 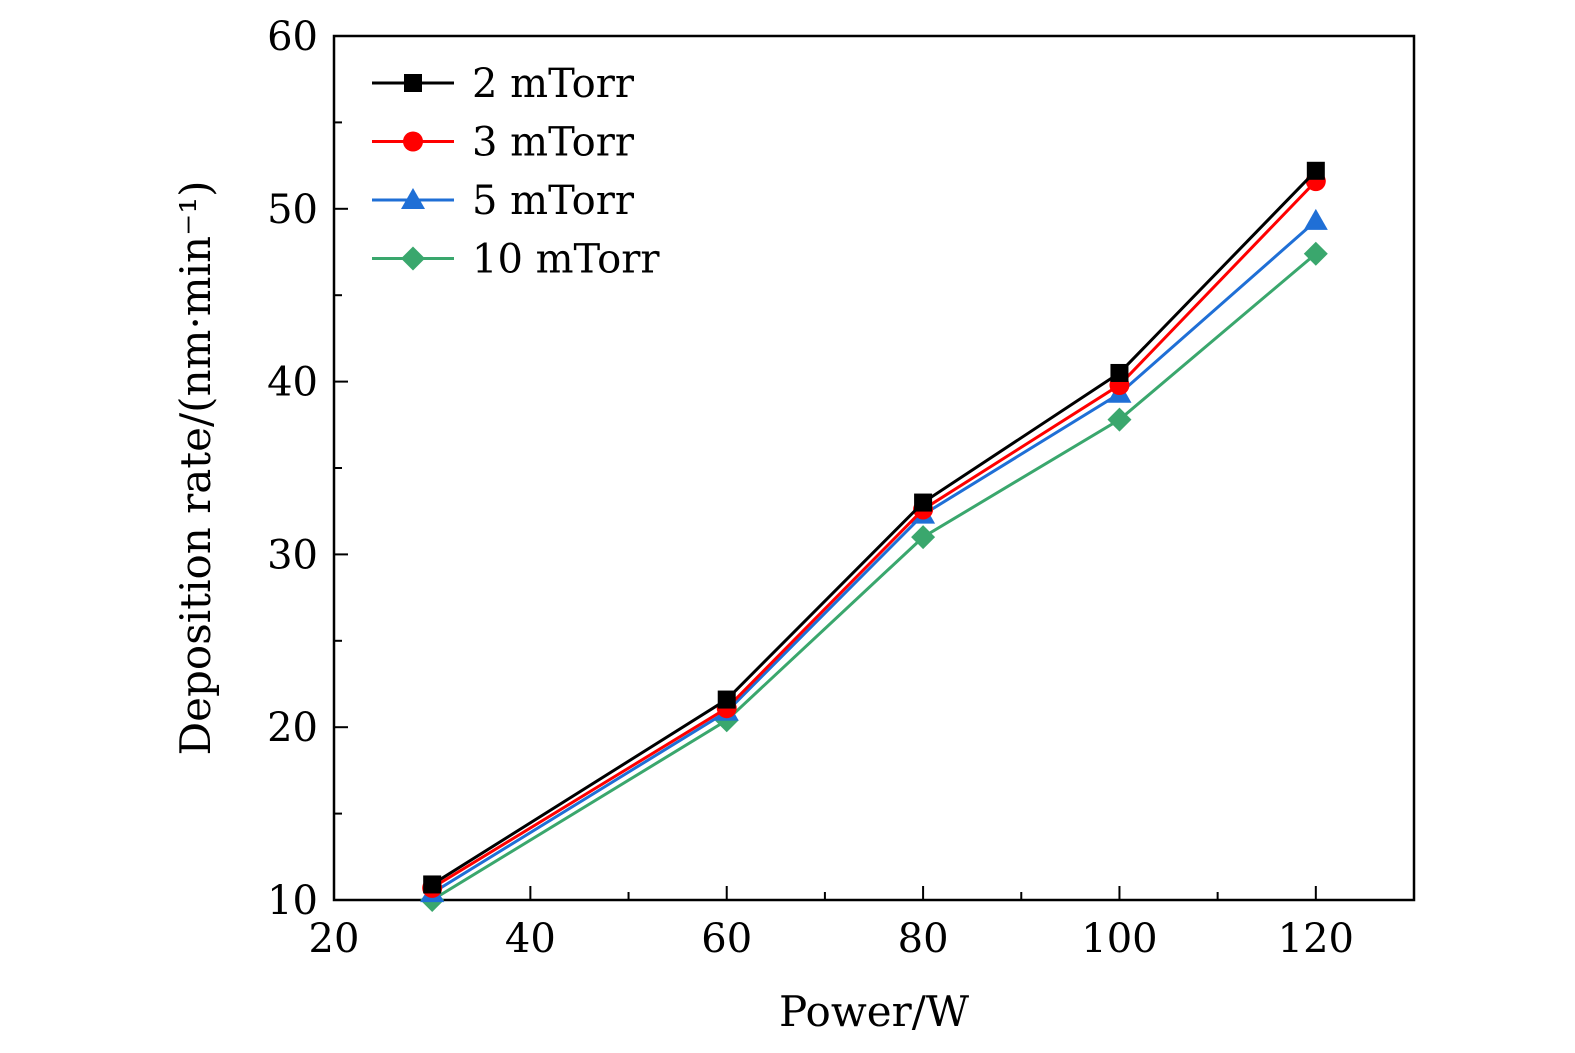 I want to click on legend-item: 5 mTorr, so click(x=503, y=201).